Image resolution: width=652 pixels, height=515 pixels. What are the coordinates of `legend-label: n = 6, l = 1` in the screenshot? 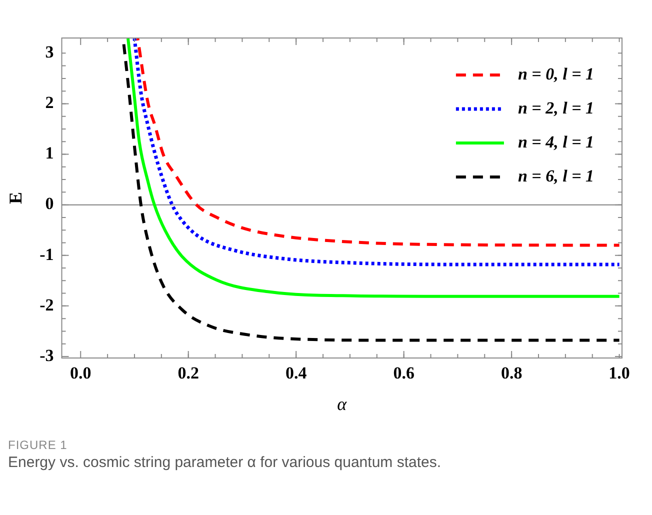 It's located at (556, 176).